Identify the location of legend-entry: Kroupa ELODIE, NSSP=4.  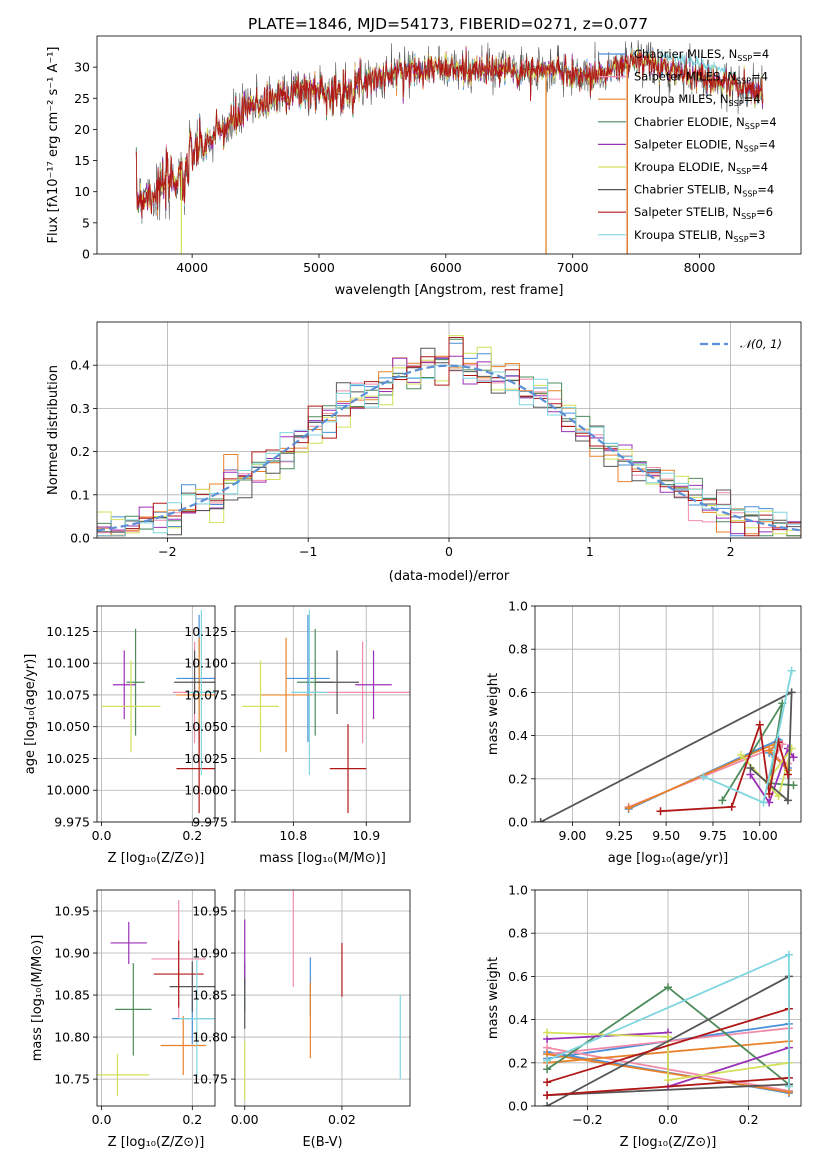
(701, 168).